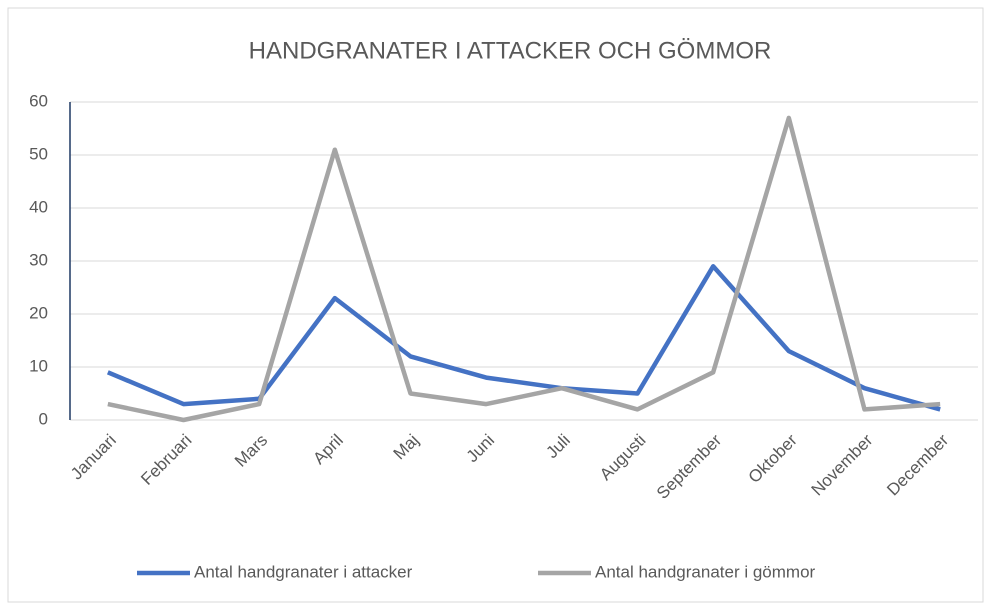 This screenshot has width=992, height=603. I want to click on y-tick-label: 20, so click(38, 312).